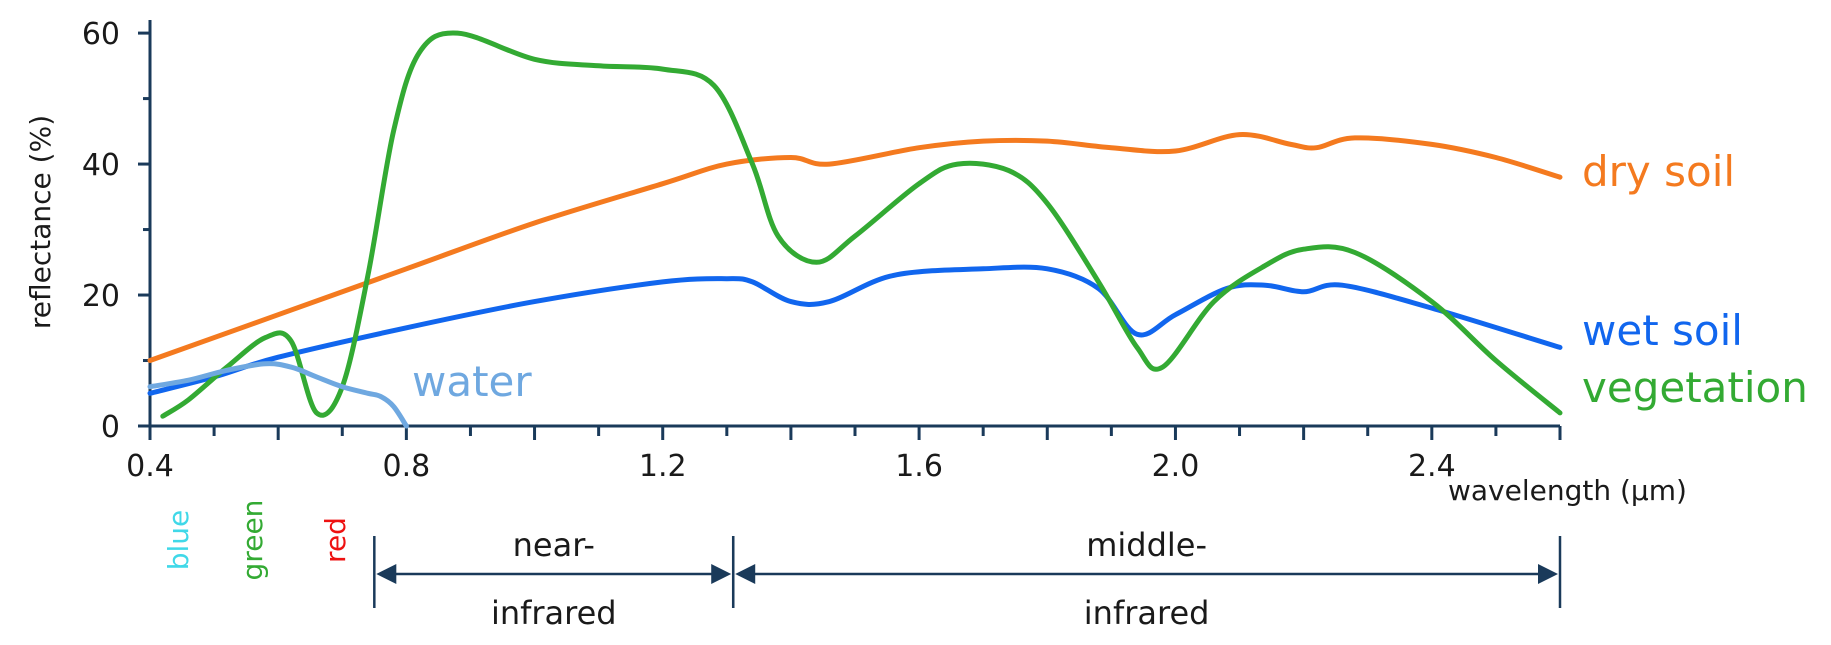 This screenshot has height=645, width=1831. Describe the element at coordinates (116, 231) in the screenshot. I see `y-ticks: 0 20 40 60` at that location.